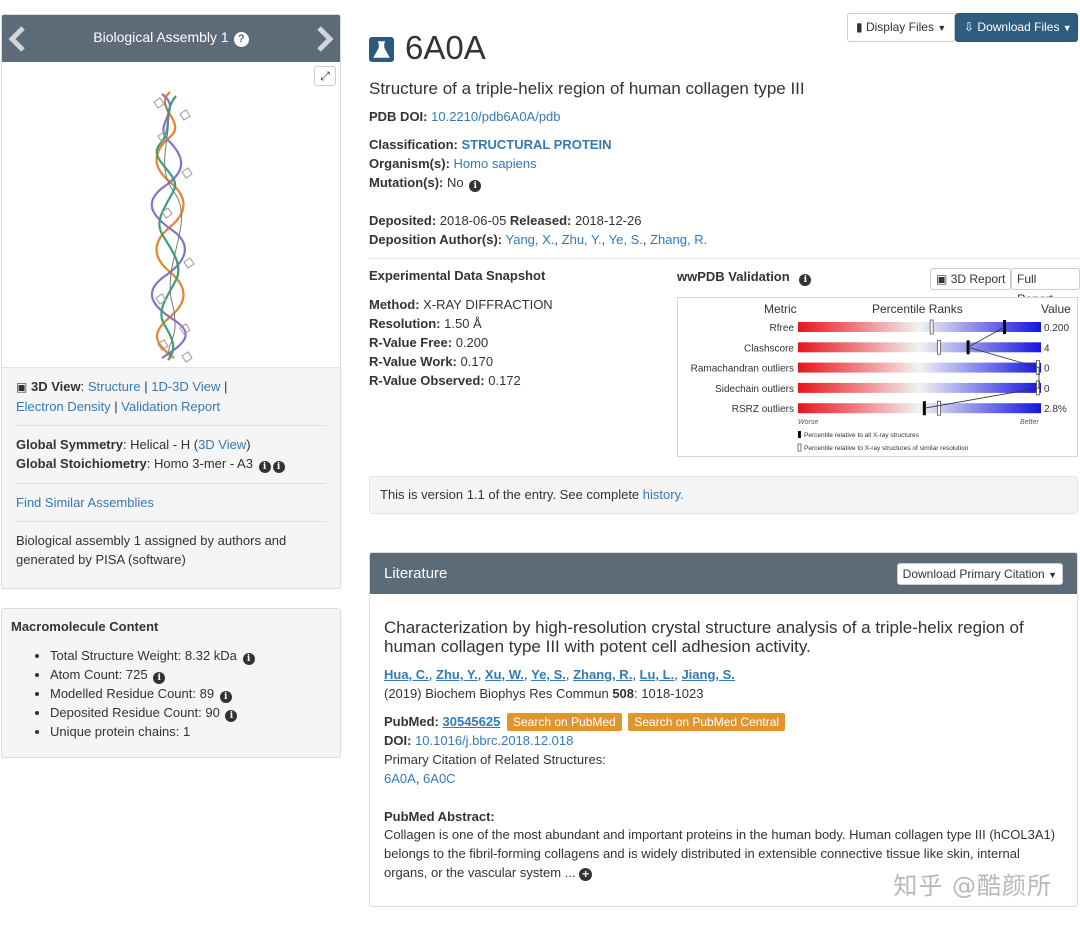  Describe the element at coordinates (625, 239) in the screenshot. I see `author-link: Ye, S.` at that location.